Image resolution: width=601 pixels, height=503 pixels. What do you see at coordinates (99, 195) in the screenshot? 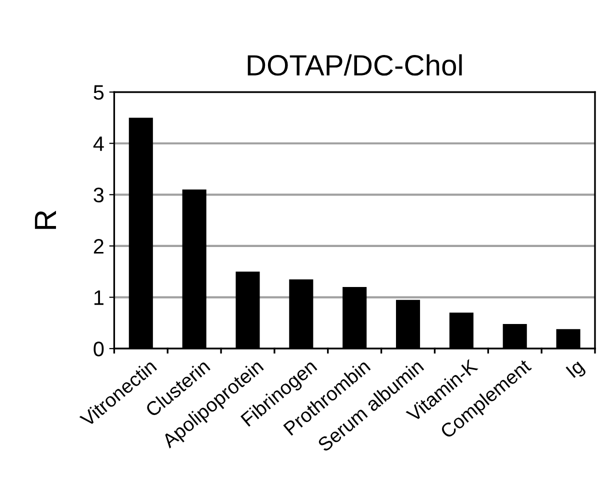
I see `y-tick-label: 3` at bounding box center [99, 195].